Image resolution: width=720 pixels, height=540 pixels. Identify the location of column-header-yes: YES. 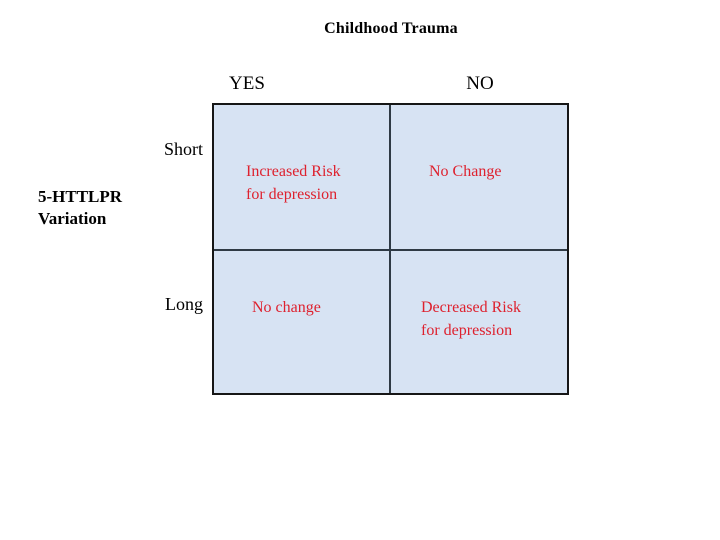
(247, 83).